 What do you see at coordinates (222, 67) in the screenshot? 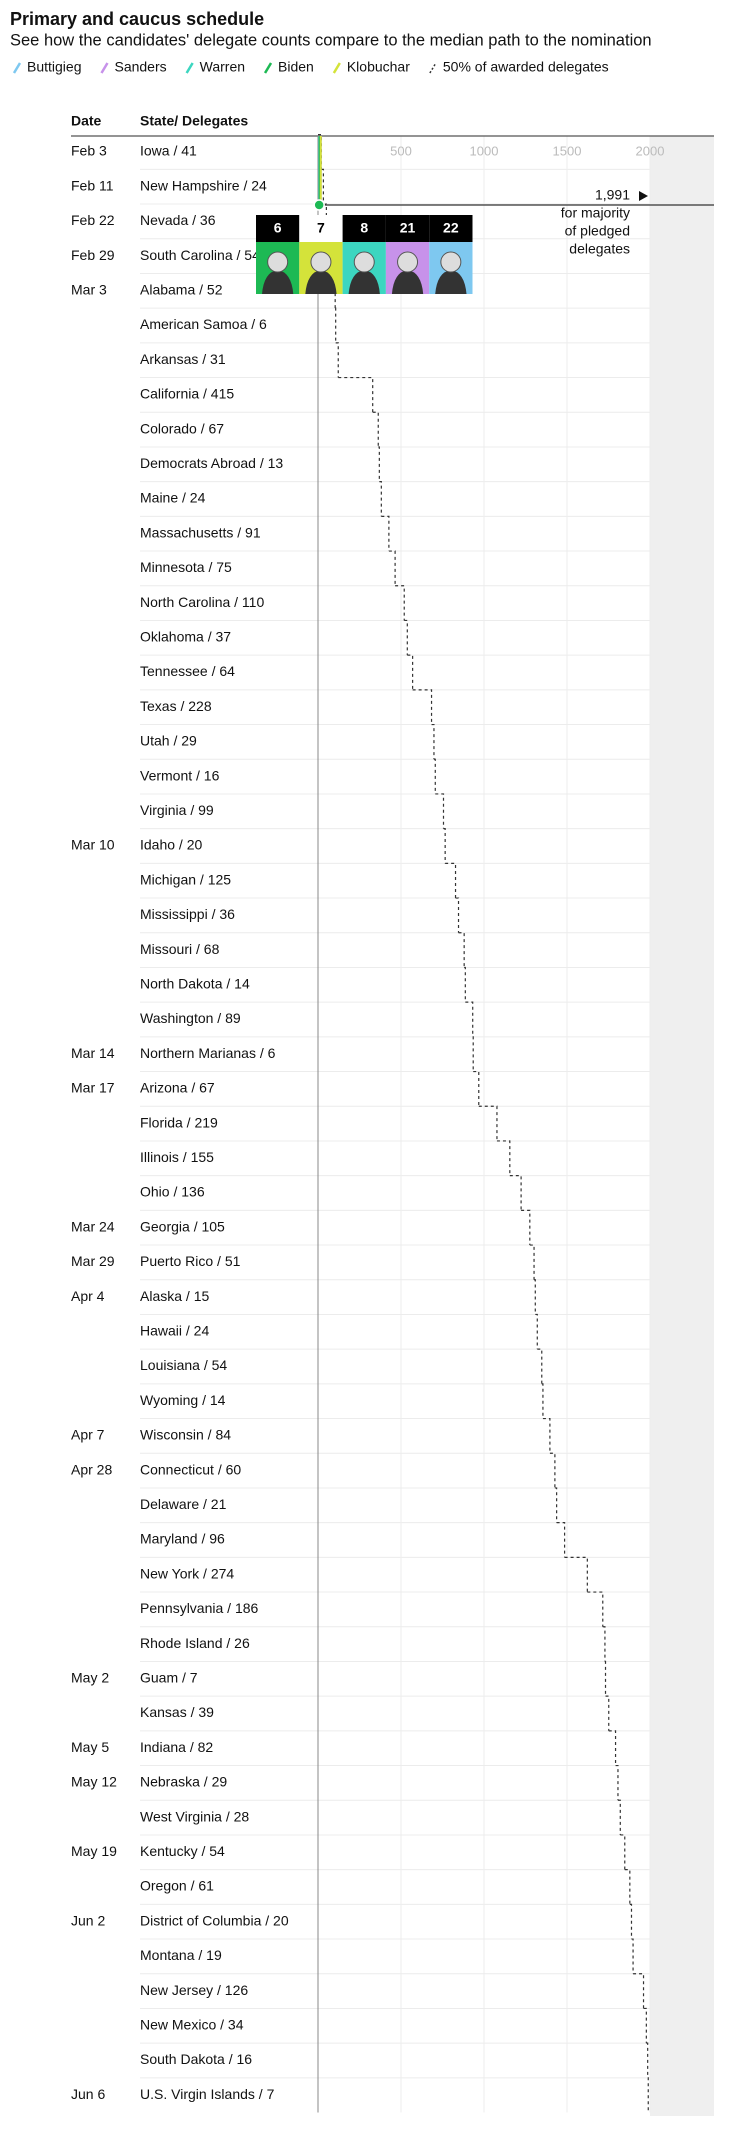
I see `legend-label: Warren` at bounding box center [222, 67].